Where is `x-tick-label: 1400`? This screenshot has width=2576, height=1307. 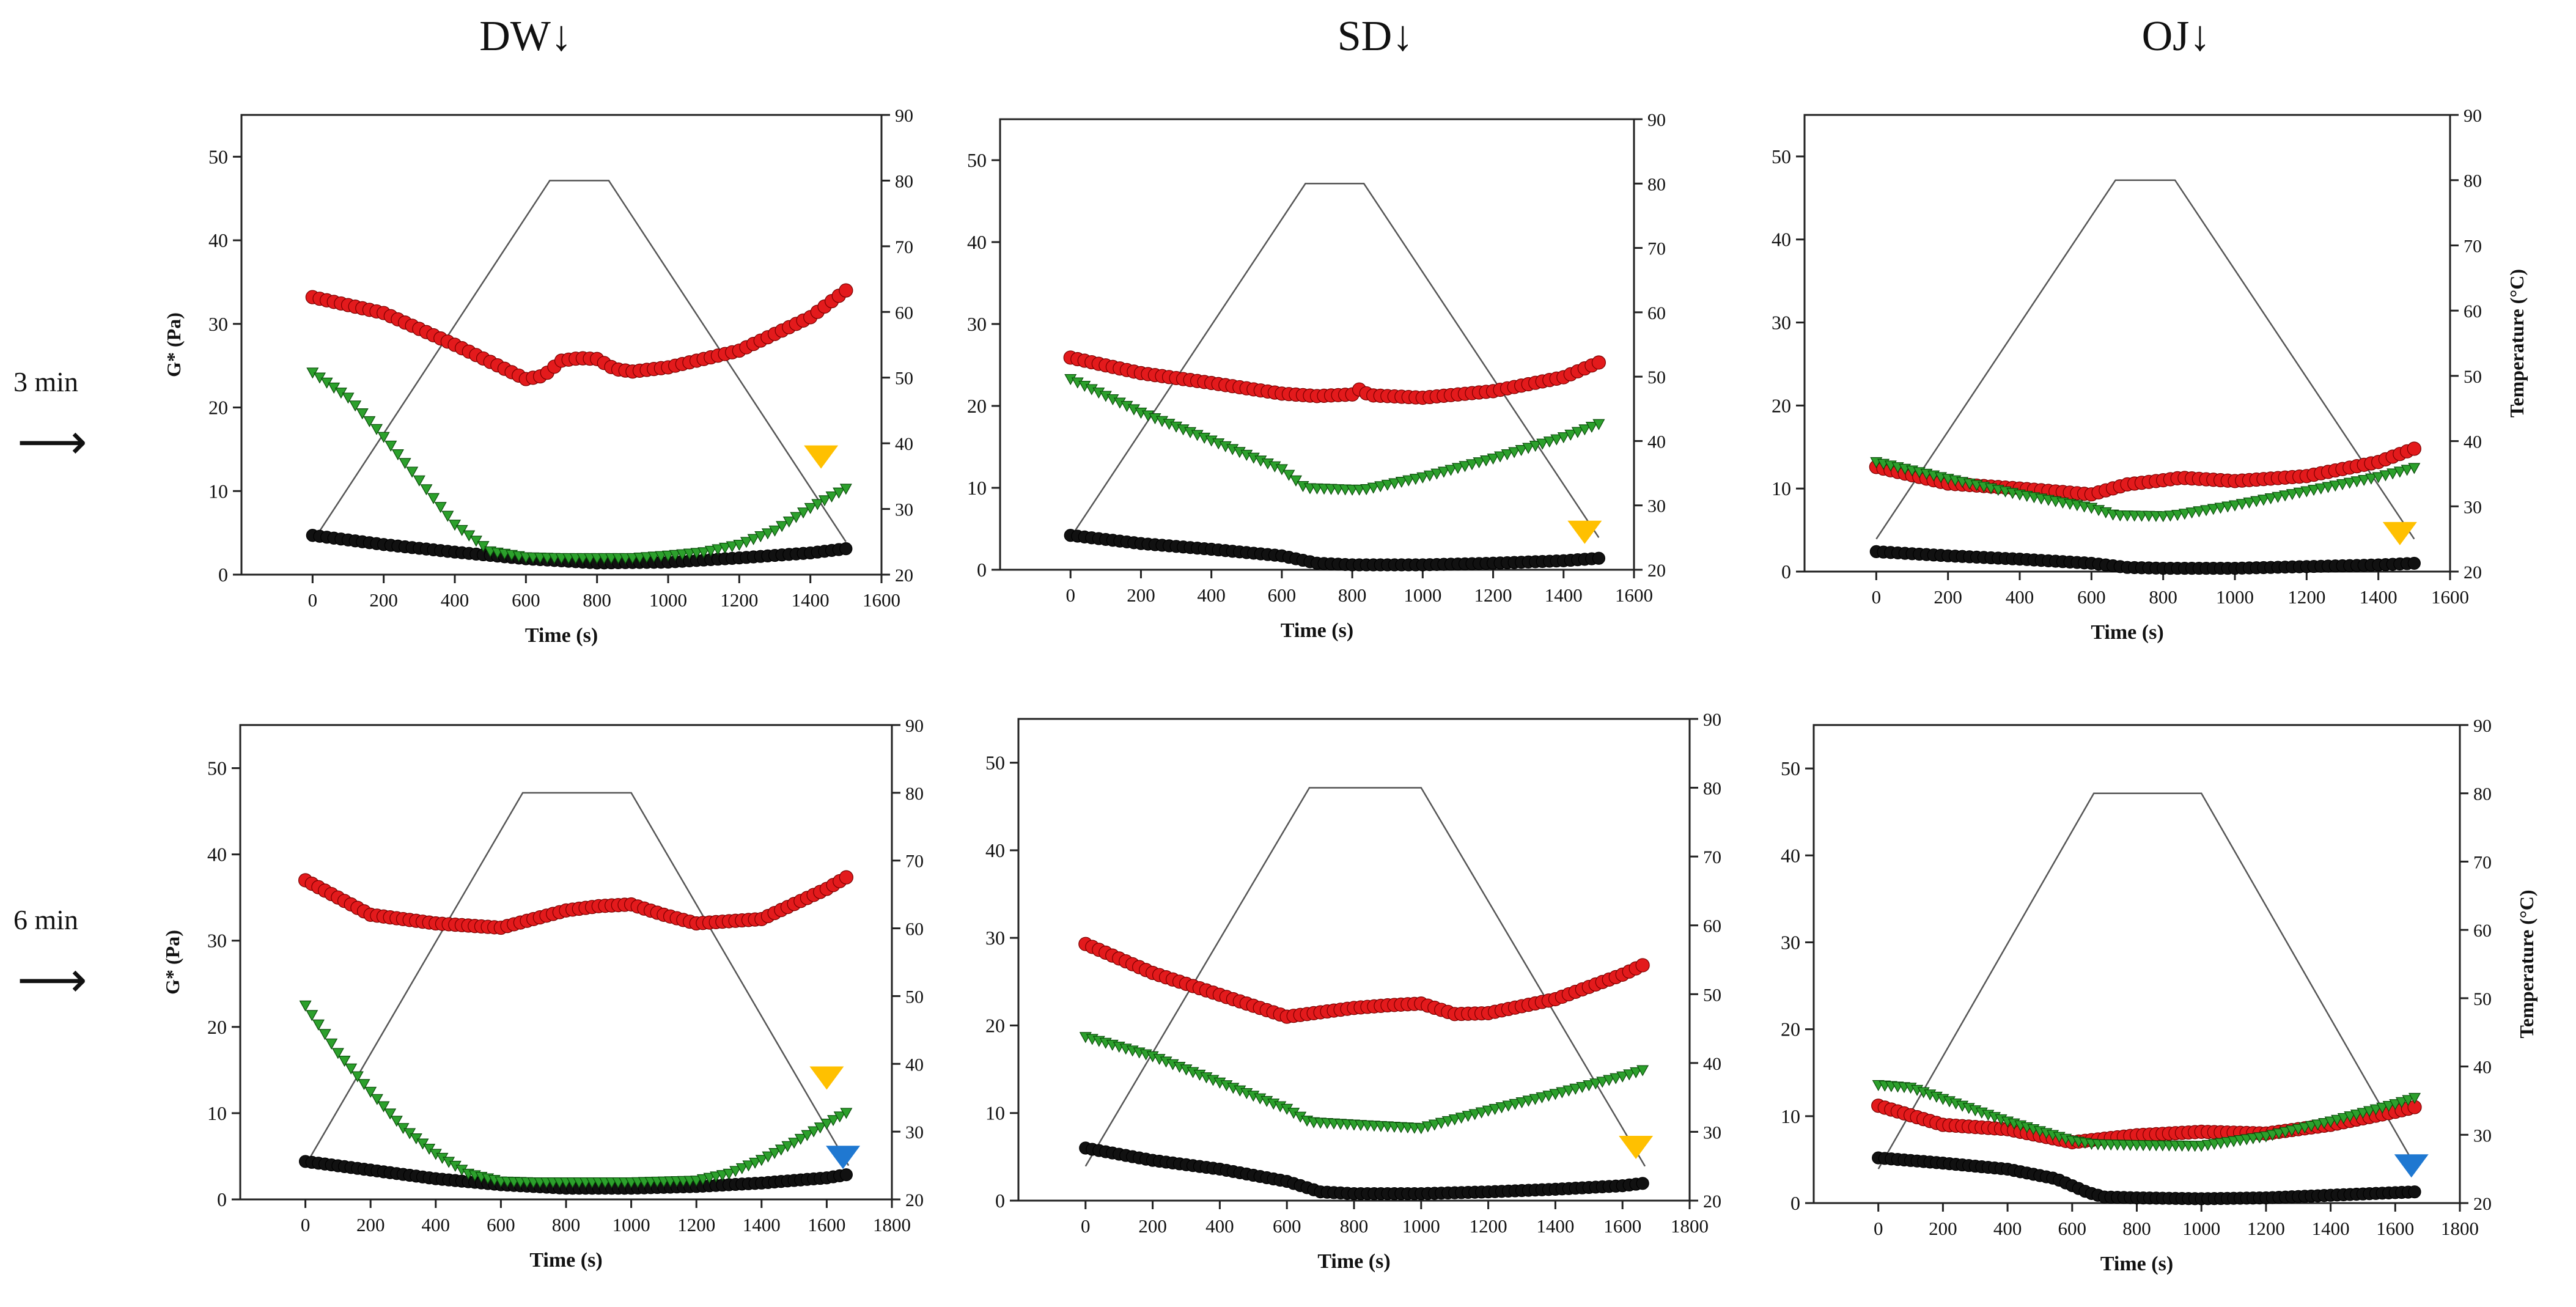 x-tick-label: 1400 is located at coordinates (1564, 595).